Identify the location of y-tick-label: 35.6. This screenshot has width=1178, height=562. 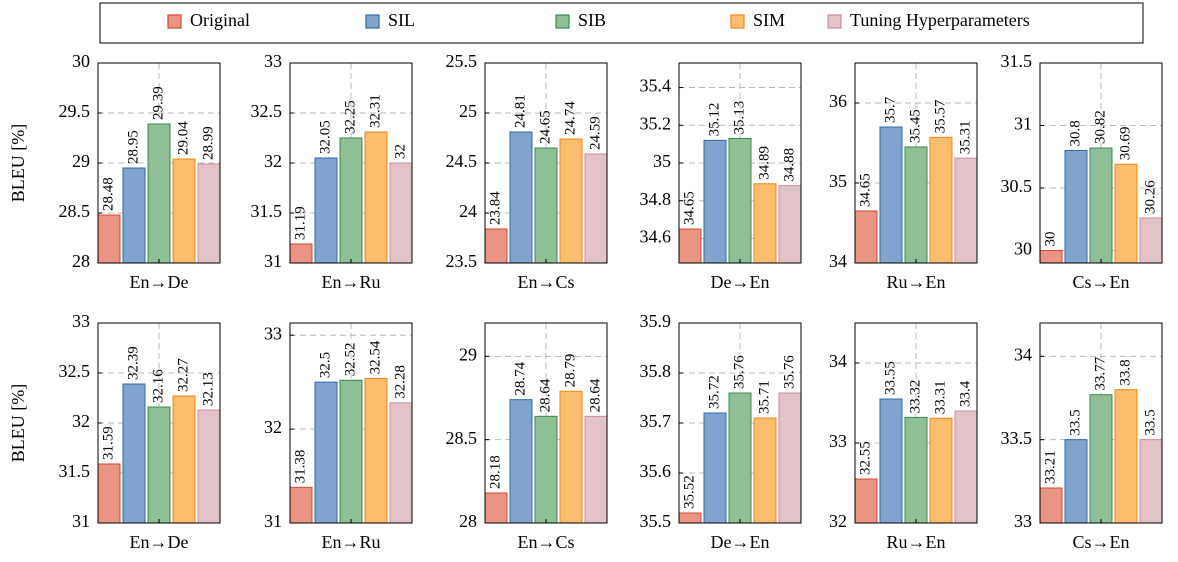
(656, 471).